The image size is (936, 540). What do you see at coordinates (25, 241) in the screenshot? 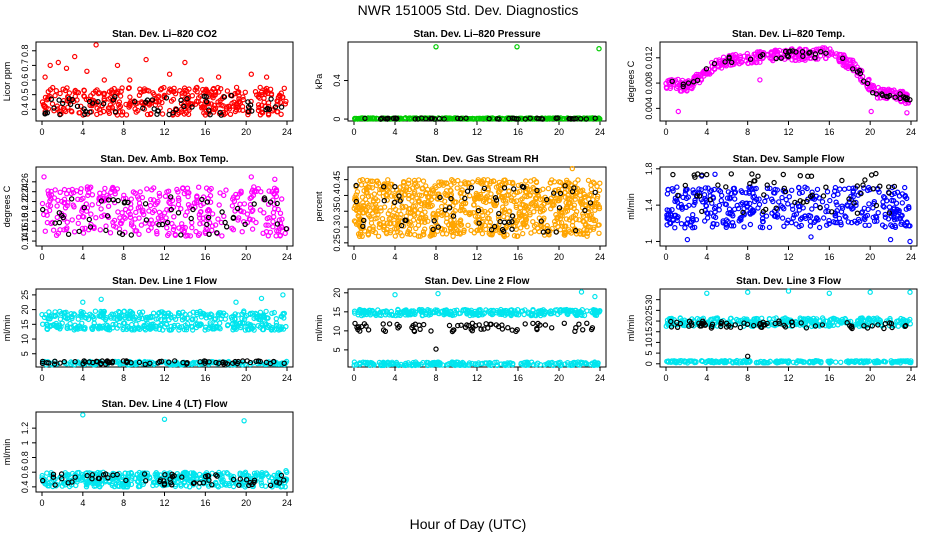
I see `y-tick-label: 0.14` at bounding box center [25, 241].